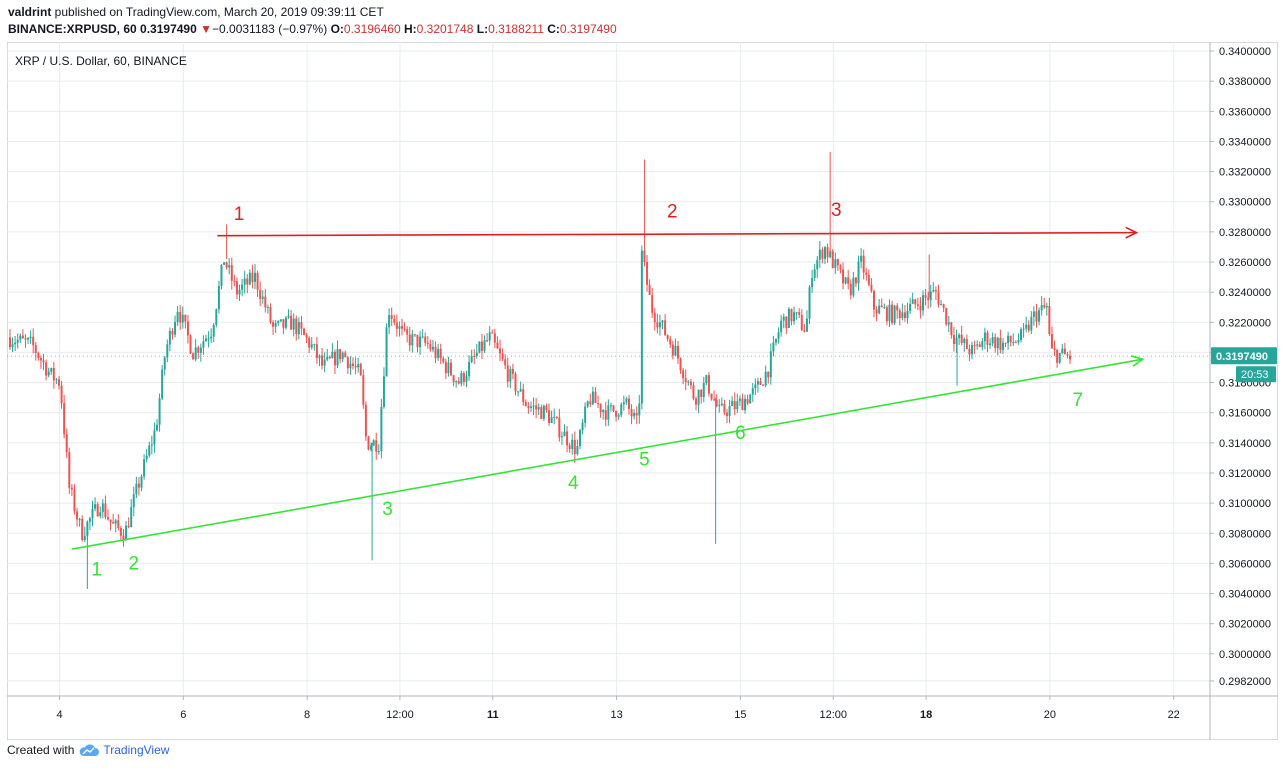 The image size is (1285, 768). Describe the element at coordinates (337, 29) in the screenshot. I see `open-label: O:` at that location.